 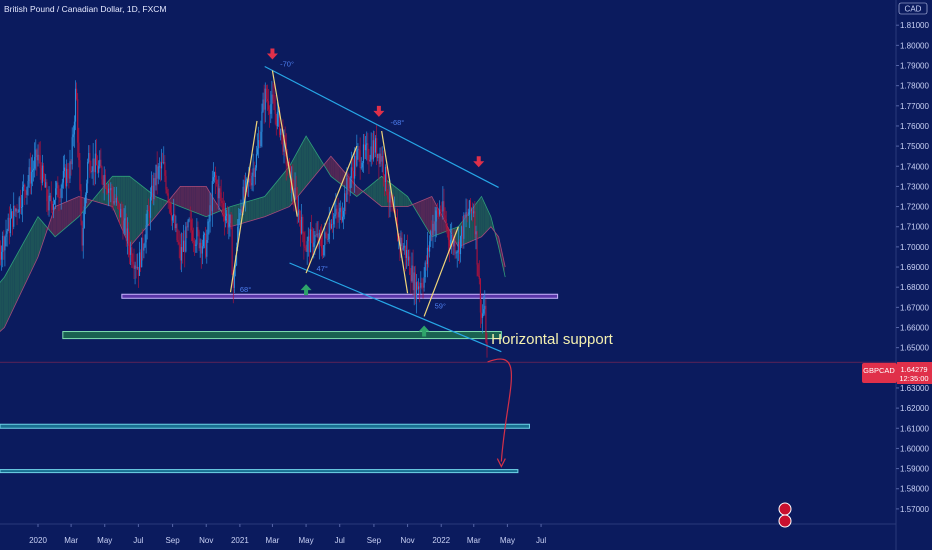 I want to click on x-tick-label: Jul, so click(x=138, y=540).